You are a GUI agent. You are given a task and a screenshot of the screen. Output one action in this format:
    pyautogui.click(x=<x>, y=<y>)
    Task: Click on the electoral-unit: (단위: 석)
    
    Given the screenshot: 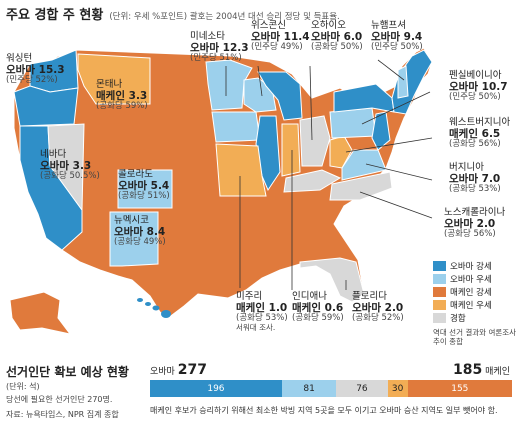 What is the action you would take?
    pyautogui.click(x=23, y=386)
    